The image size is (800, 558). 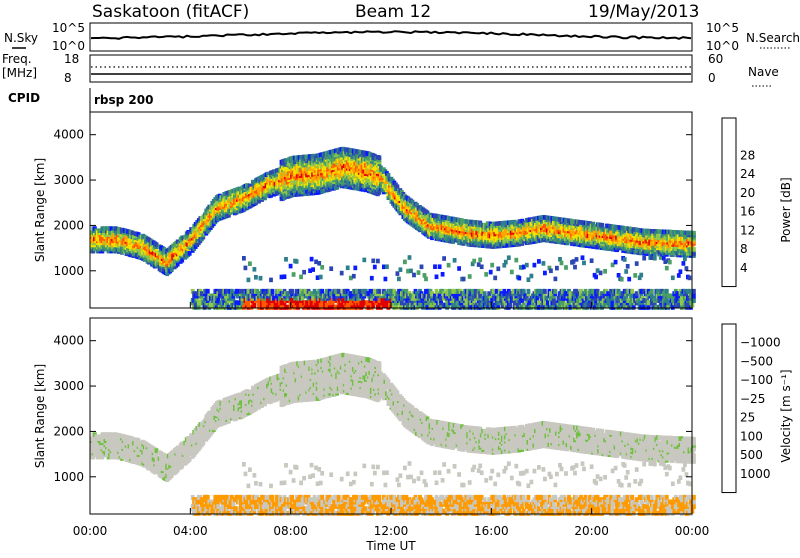 What do you see at coordinates (21, 38) in the screenshot?
I see `sky-left-label: N.Sky` at bounding box center [21, 38].